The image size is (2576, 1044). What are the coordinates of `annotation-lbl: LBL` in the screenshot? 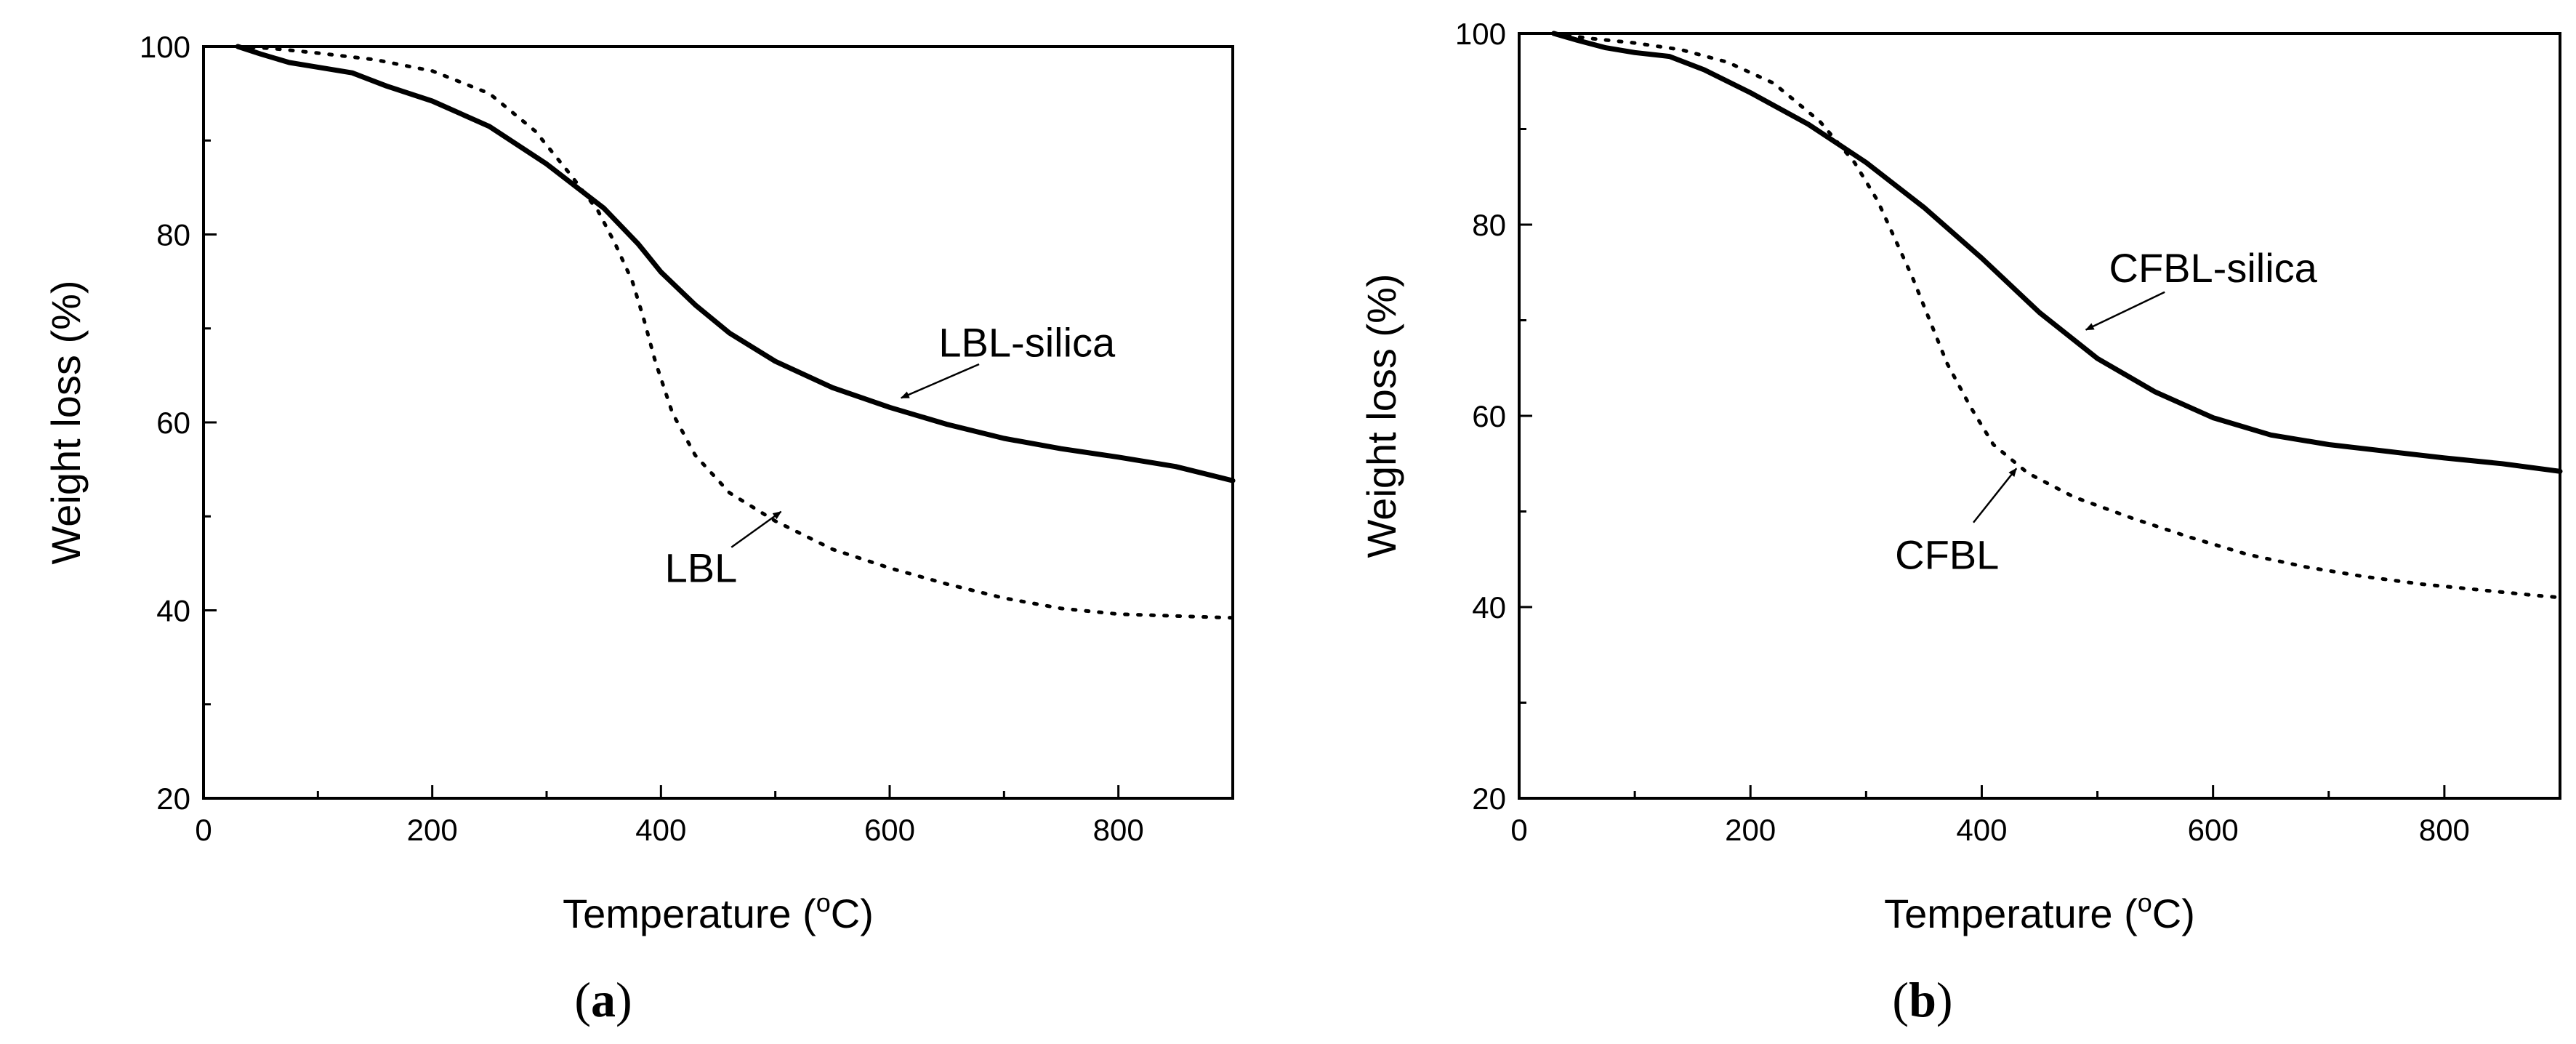 It's located at (701, 568).